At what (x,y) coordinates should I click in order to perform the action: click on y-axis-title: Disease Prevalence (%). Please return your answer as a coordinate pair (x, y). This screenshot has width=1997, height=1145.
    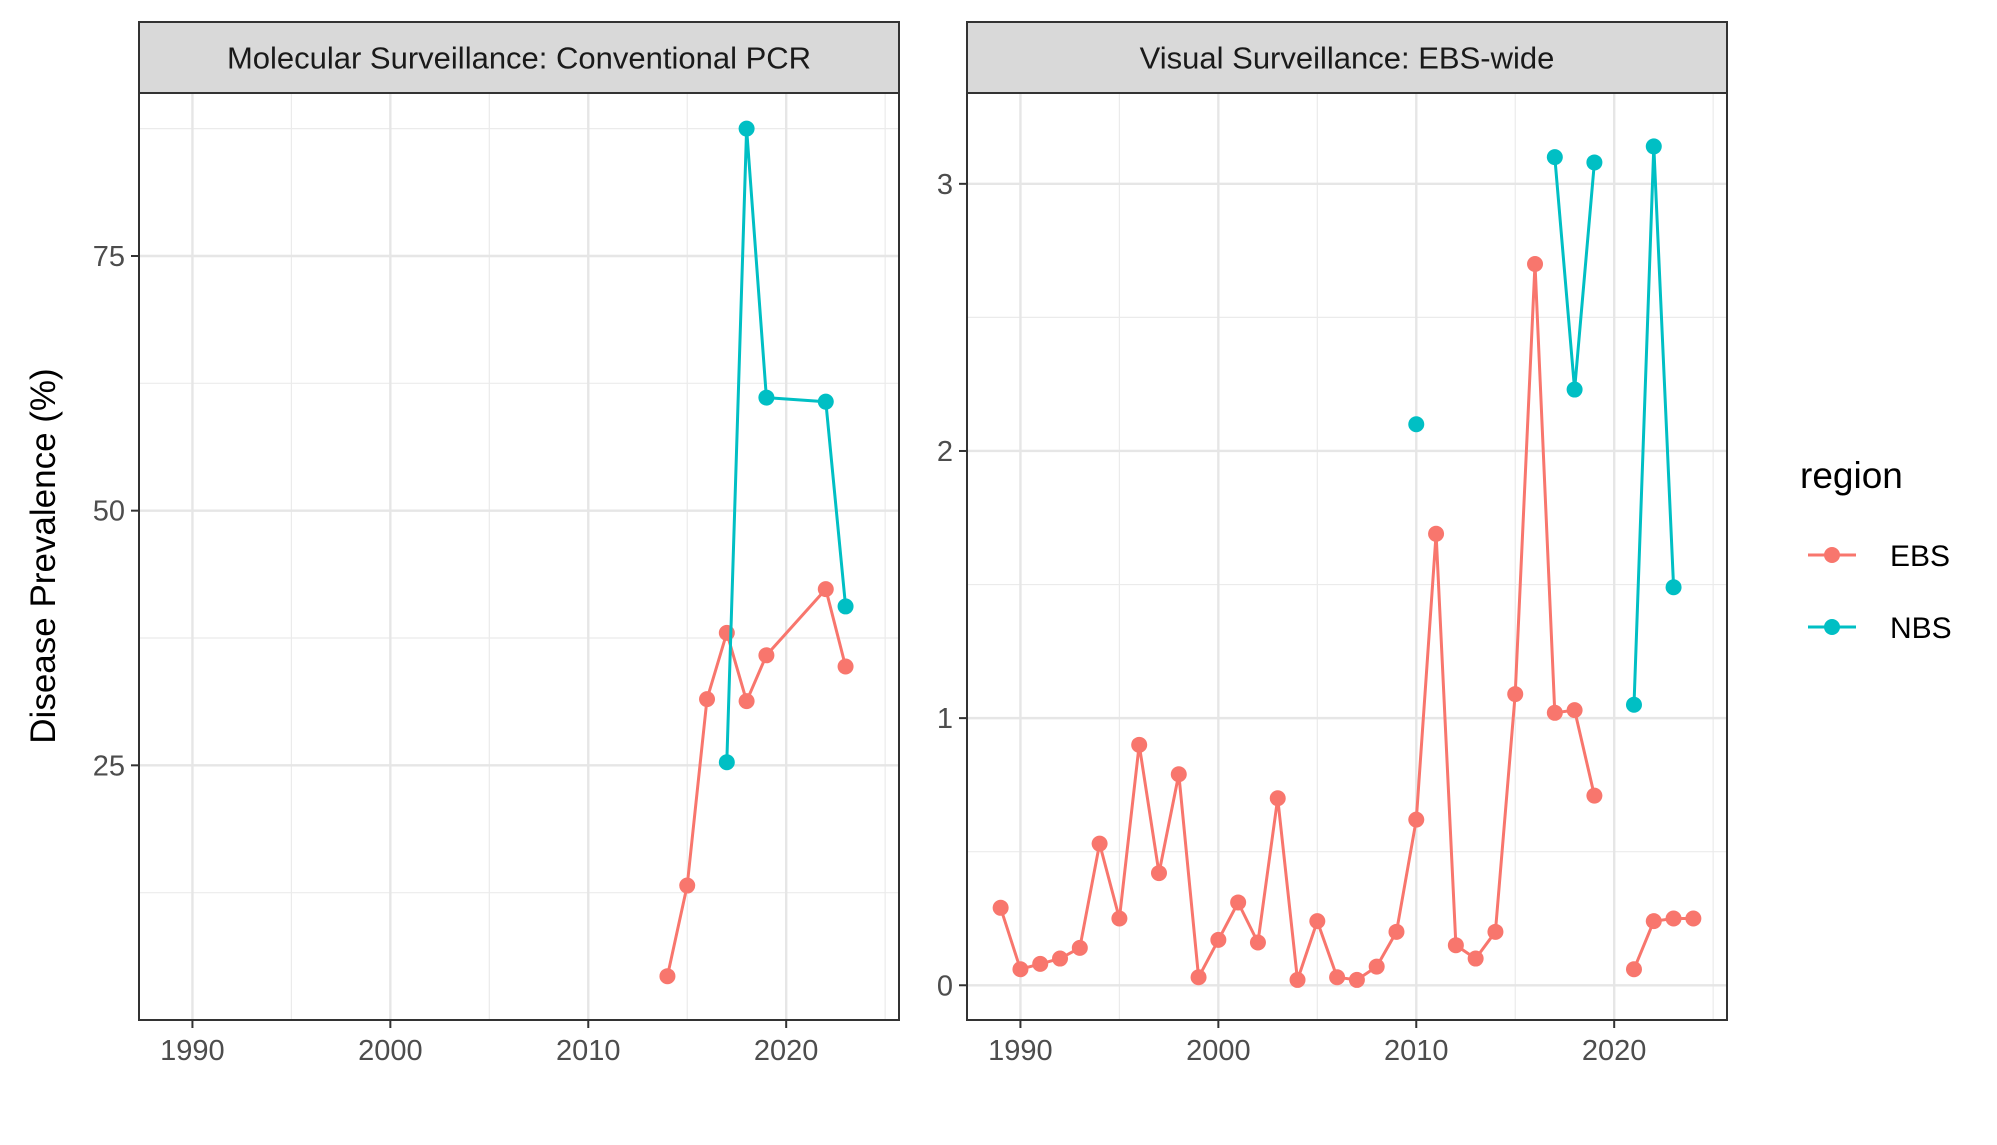
    Looking at the image, I should click on (43, 555).